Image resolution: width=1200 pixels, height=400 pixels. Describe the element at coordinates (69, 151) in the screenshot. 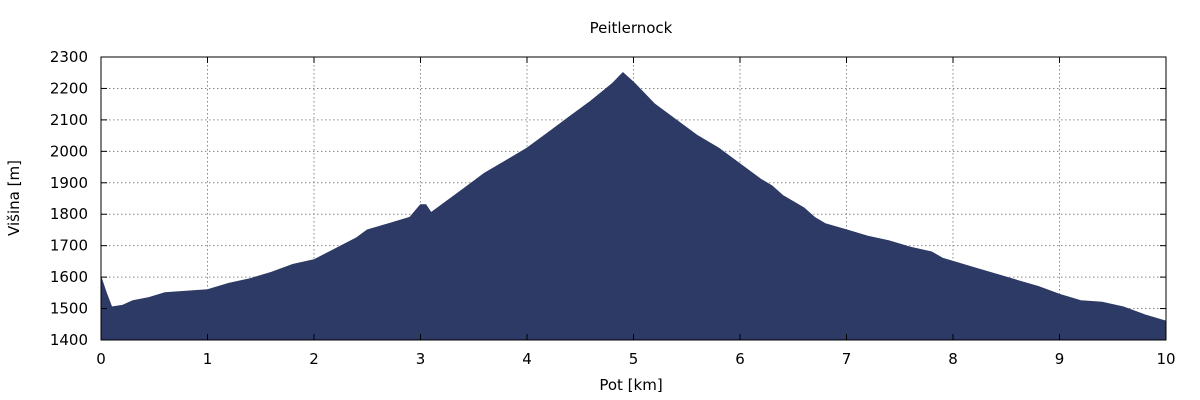

I see `y-tick-label: 2000` at that location.